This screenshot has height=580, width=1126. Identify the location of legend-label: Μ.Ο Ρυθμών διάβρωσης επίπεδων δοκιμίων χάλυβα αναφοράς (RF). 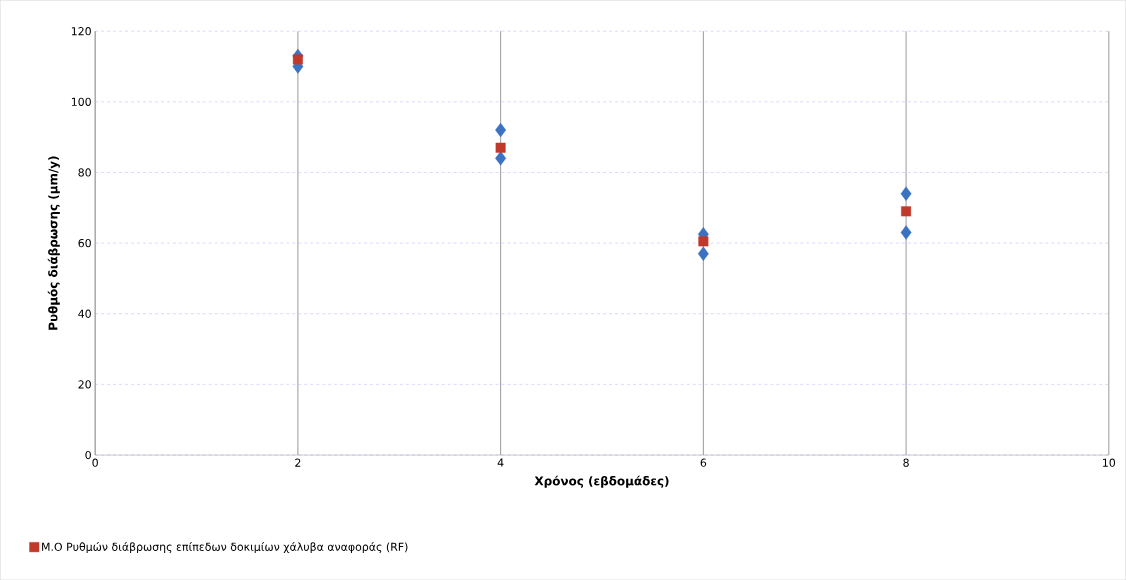
(225, 547).